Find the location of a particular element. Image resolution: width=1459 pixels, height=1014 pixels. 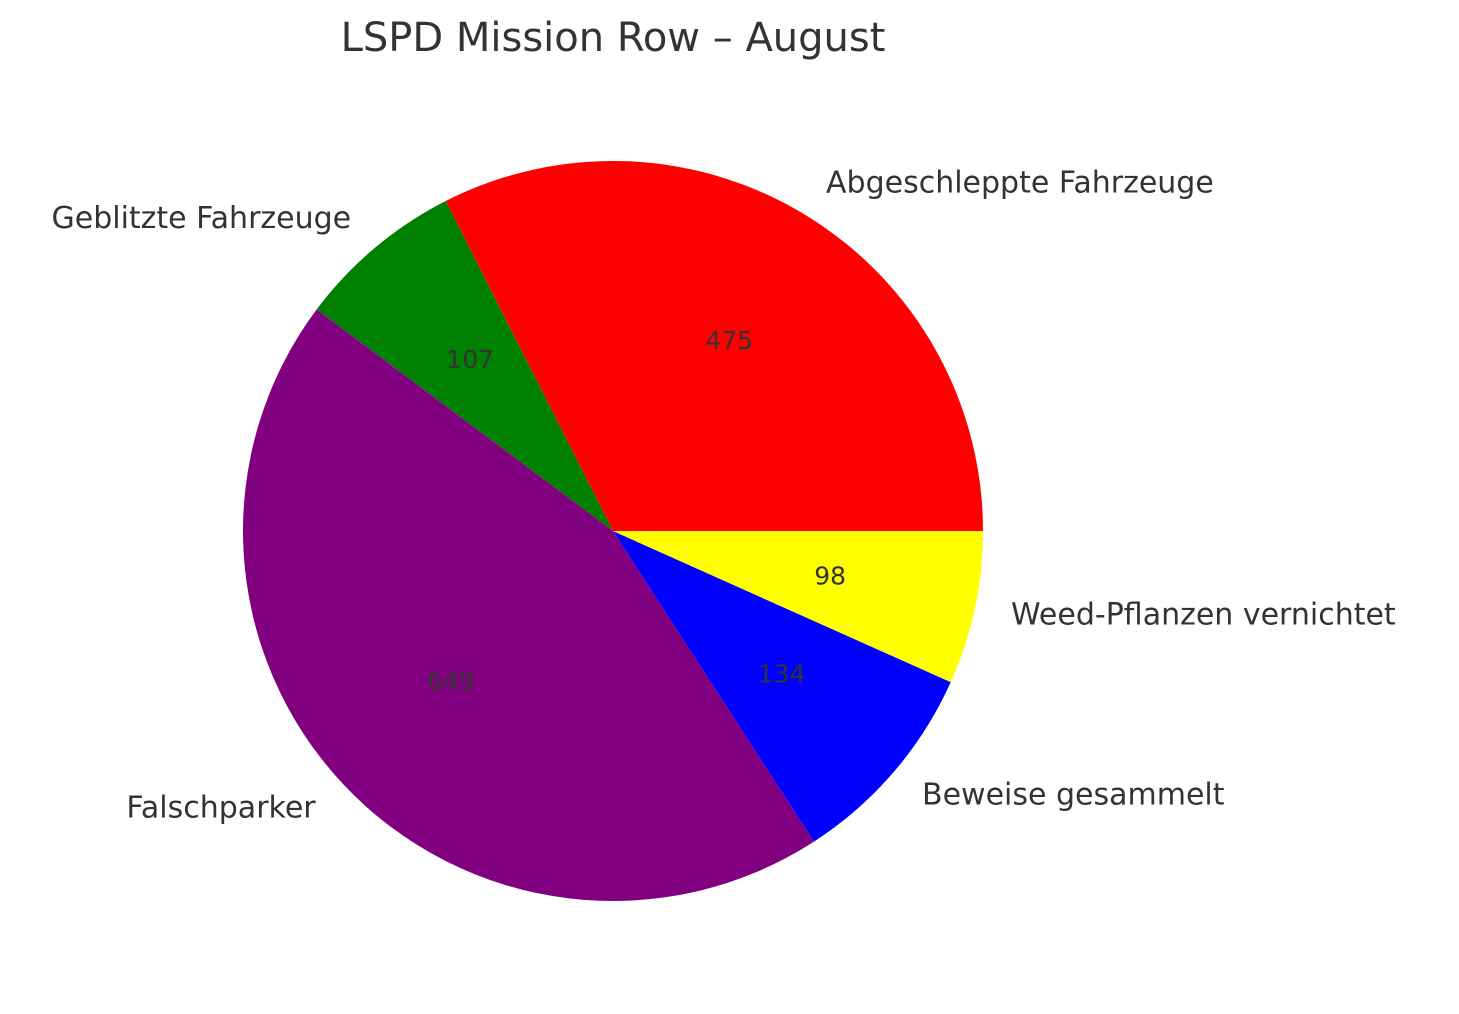

value-label: 134 is located at coordinates (782, 673).